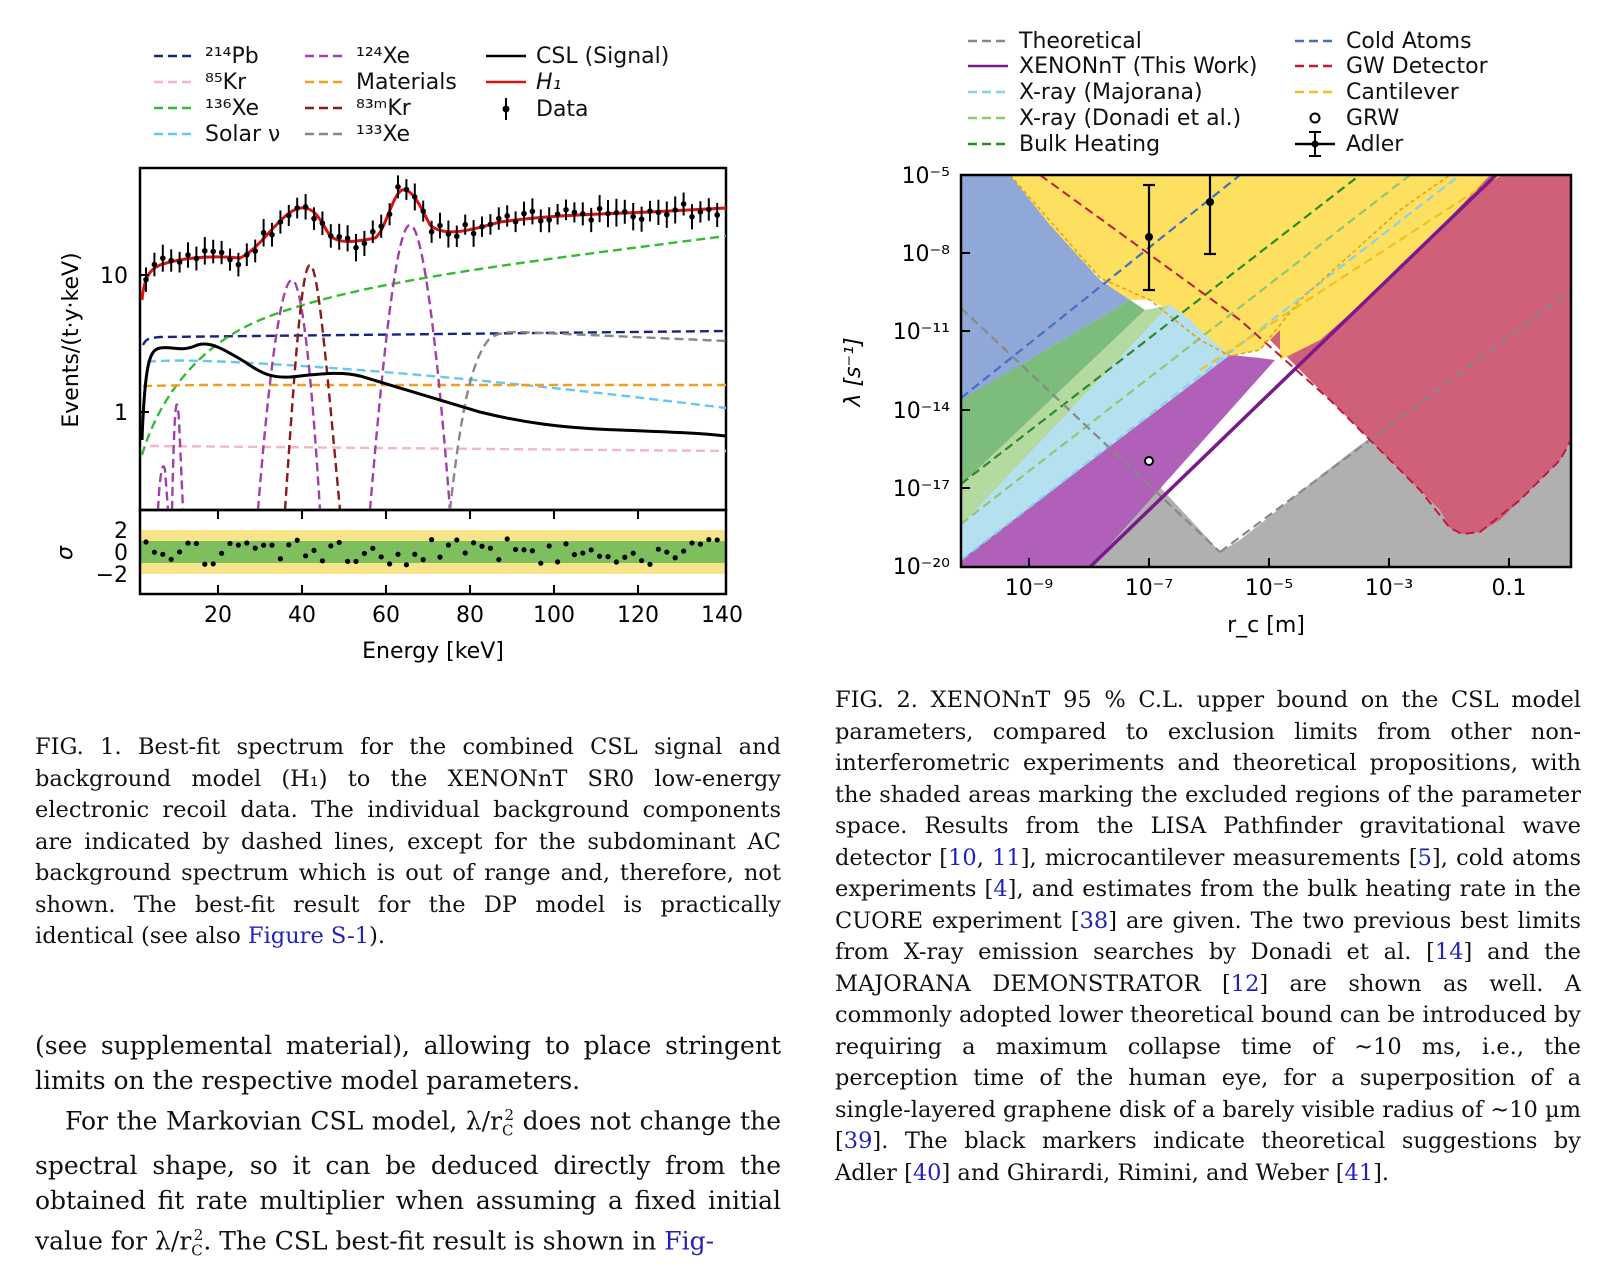 This screenshot has height=1269, width=1613. Describe the element at coordinates (406, 82) in the screenshot. I see `legend-materials-label: Materials` at that location.